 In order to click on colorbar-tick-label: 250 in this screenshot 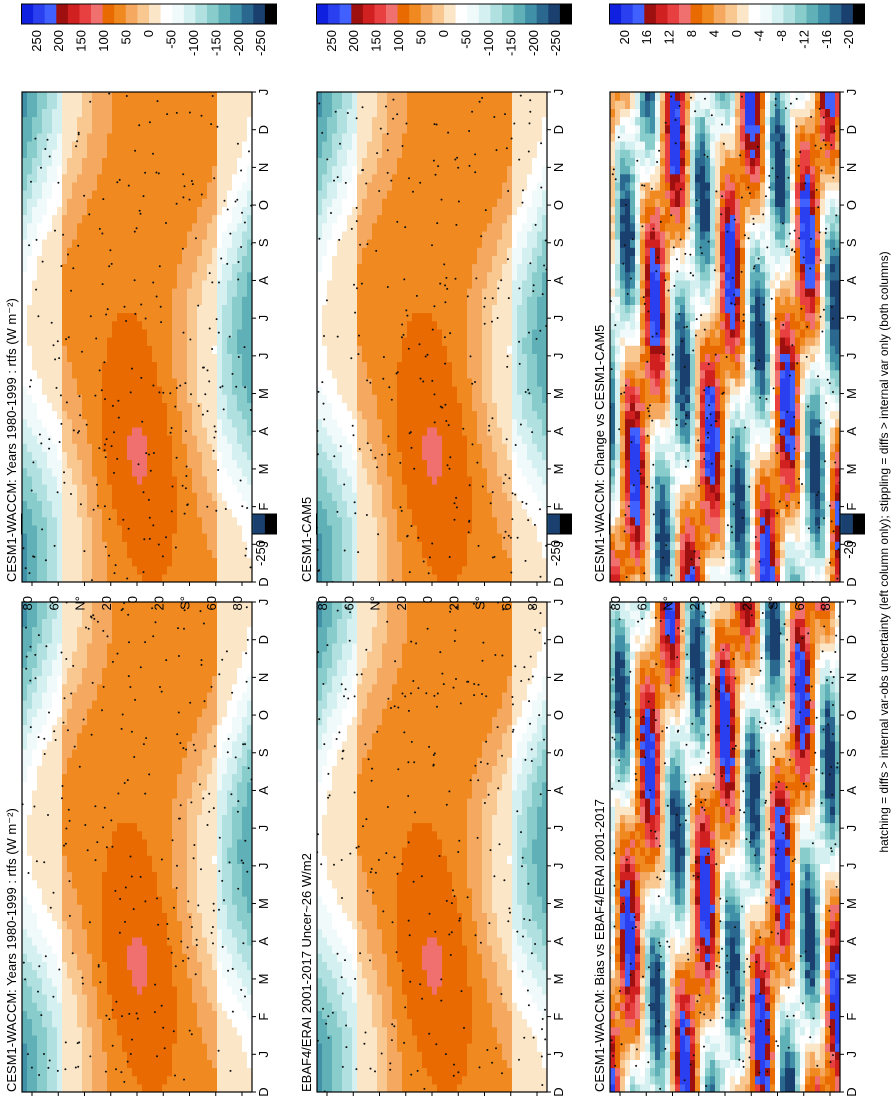, I will do `click(36, 41)`.